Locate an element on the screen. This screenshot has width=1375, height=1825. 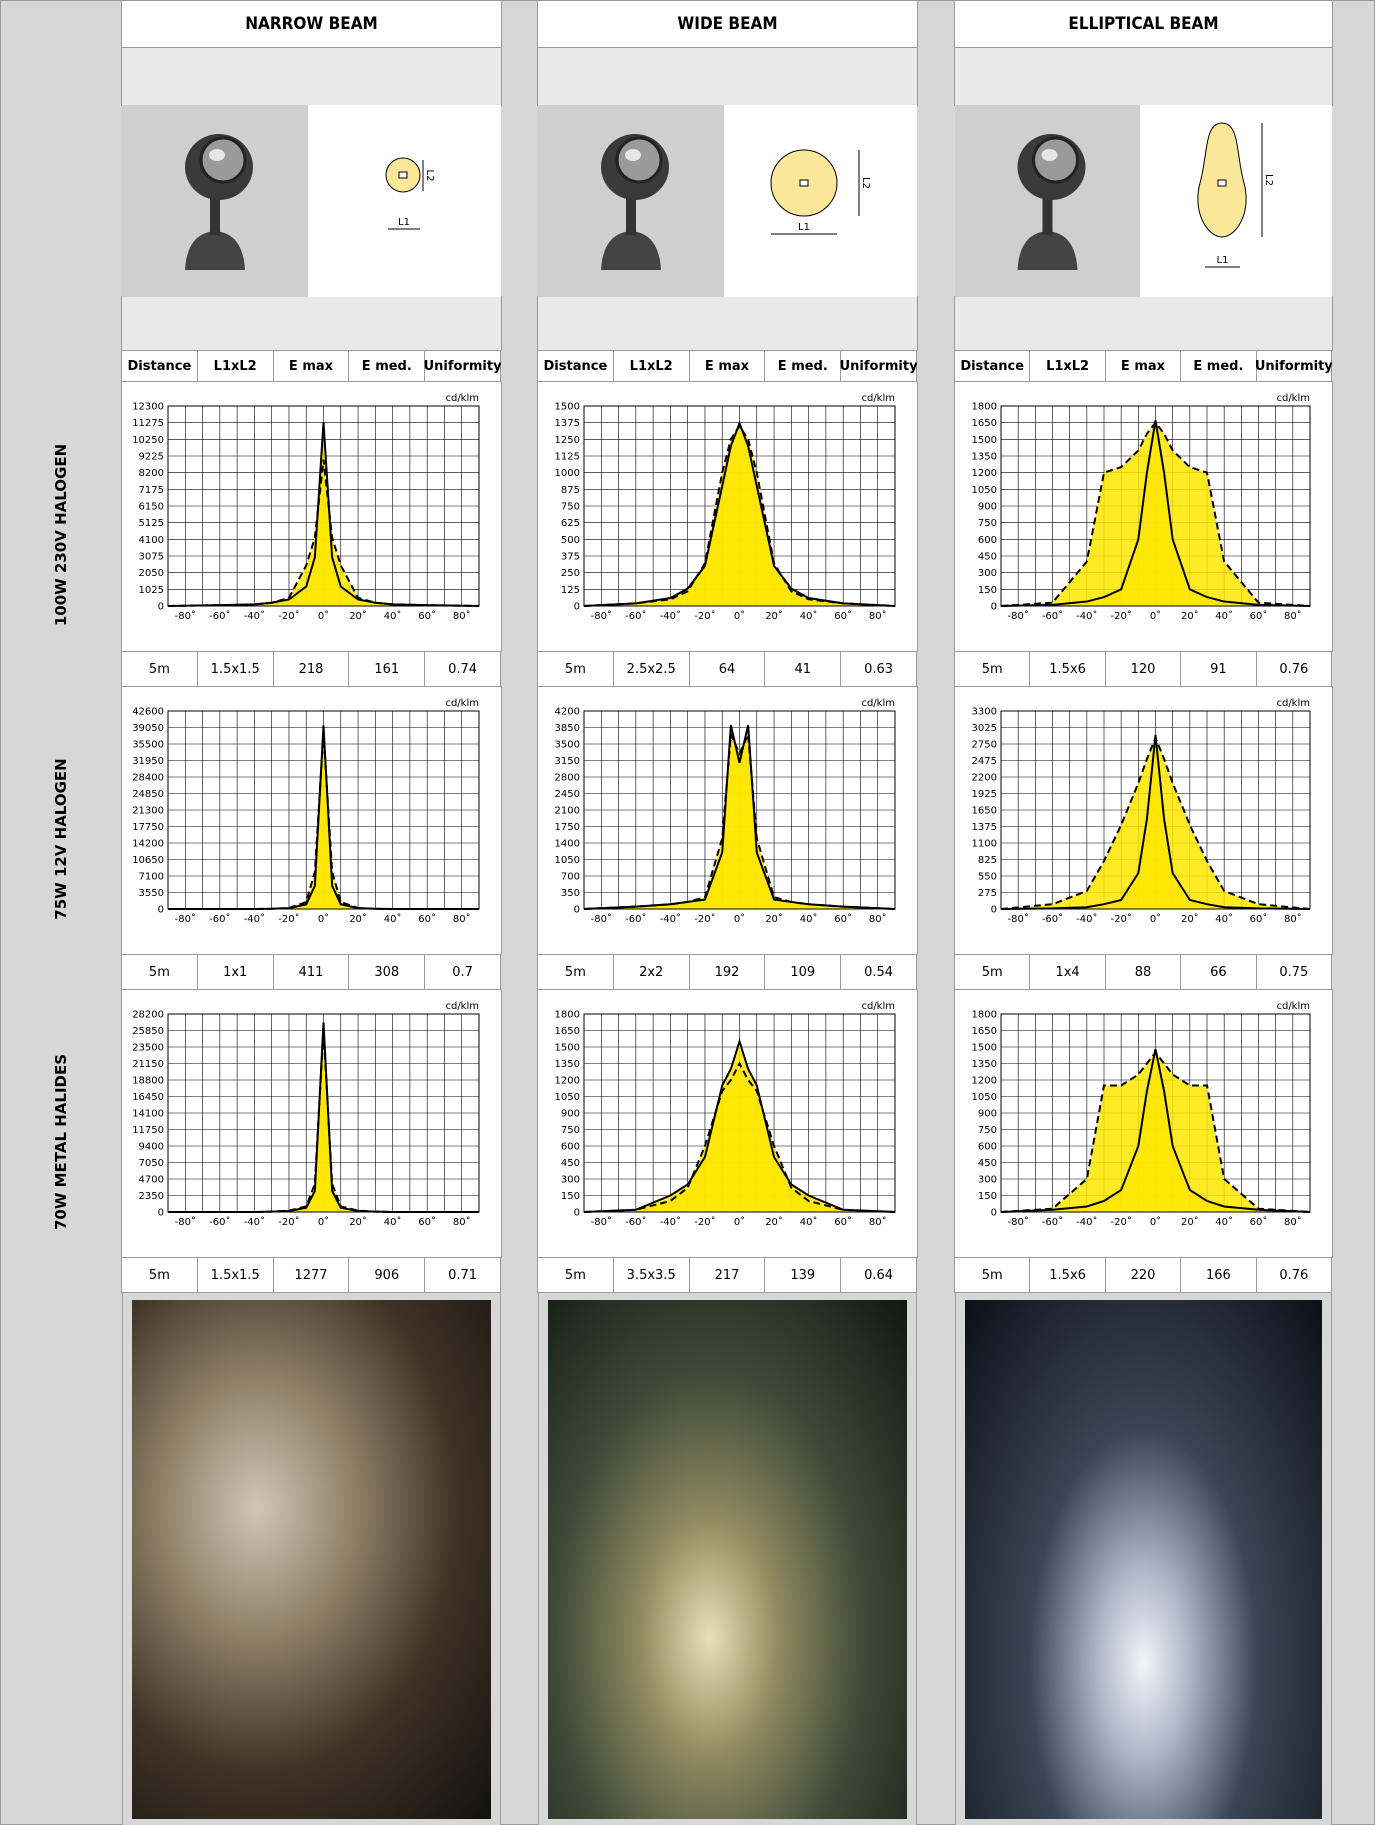
table-cell: 91 is located at coordinates (1218, 669).